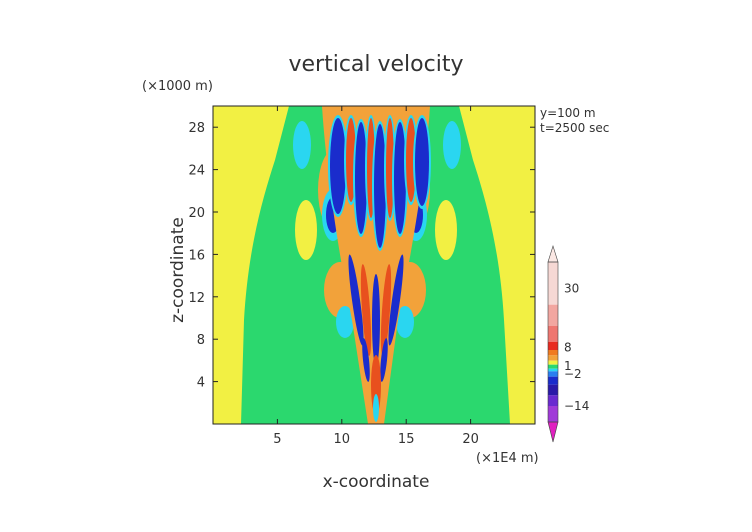 The image size is (752, 532). I want to click on x-tick-label: 20, so click(470, 439).